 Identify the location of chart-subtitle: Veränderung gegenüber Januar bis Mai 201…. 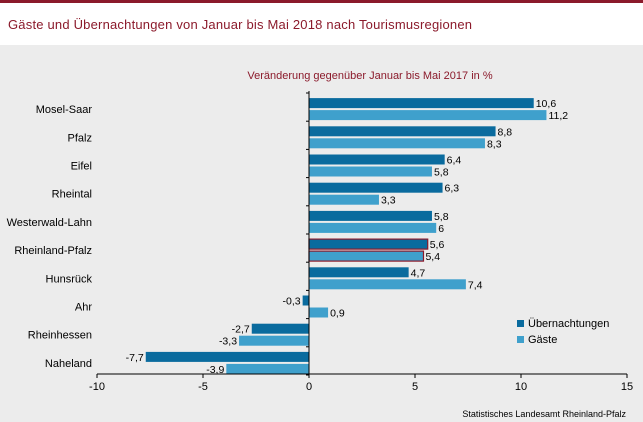
(369, 76).